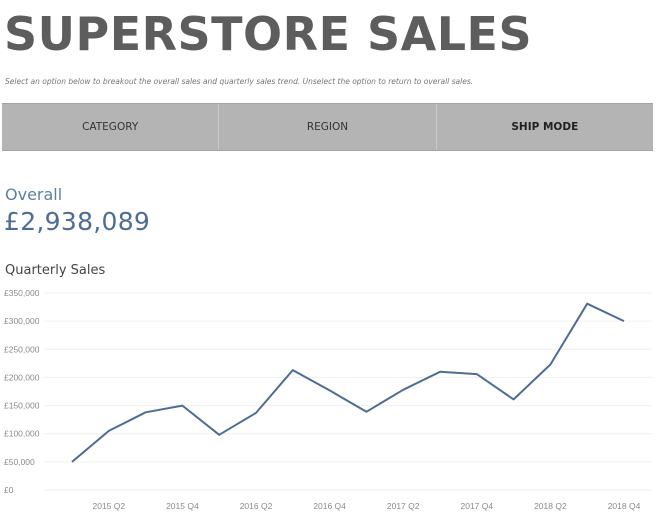  What do you see at coordinates (182, 506) in the screenshot?
I see `x-tick-label: 2015 Q4` at bounding box center [182, 506].